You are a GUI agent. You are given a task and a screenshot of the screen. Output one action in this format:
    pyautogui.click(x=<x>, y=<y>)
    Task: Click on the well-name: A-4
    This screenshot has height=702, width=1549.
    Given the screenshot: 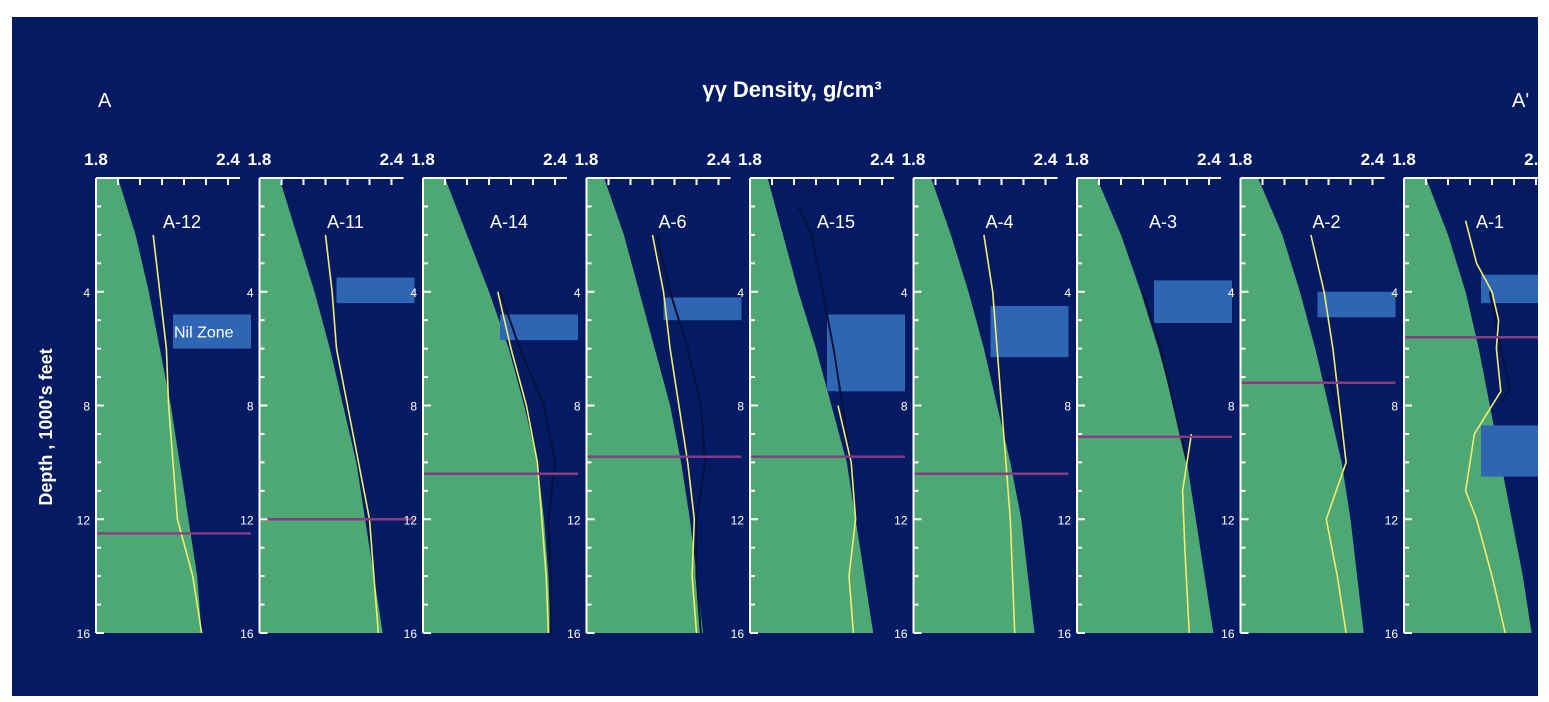 What is the action you would take?
    pyautogui.click(x=999, y=222)
    